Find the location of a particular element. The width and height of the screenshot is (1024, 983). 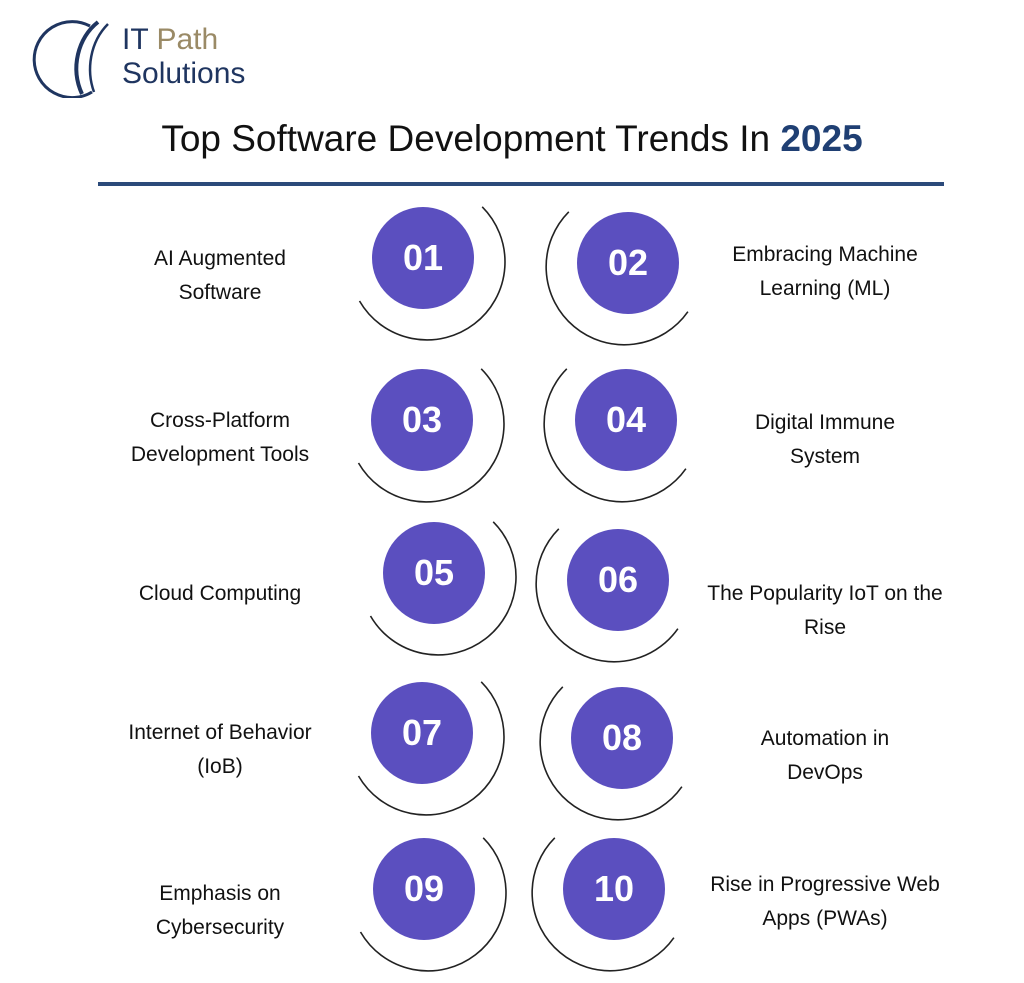

trend-number-badge: 03 is located at coordinates (422, 420).